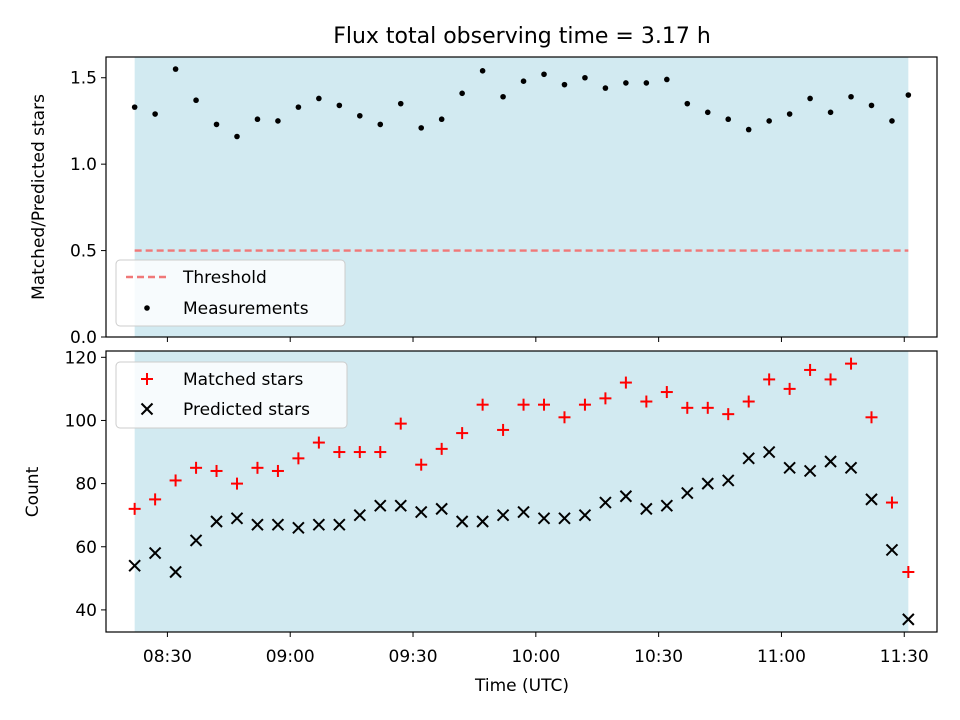 This screenshot has height=720, width=960. I want to click on legend-threshold-label: Threshold, so click(224, 278).